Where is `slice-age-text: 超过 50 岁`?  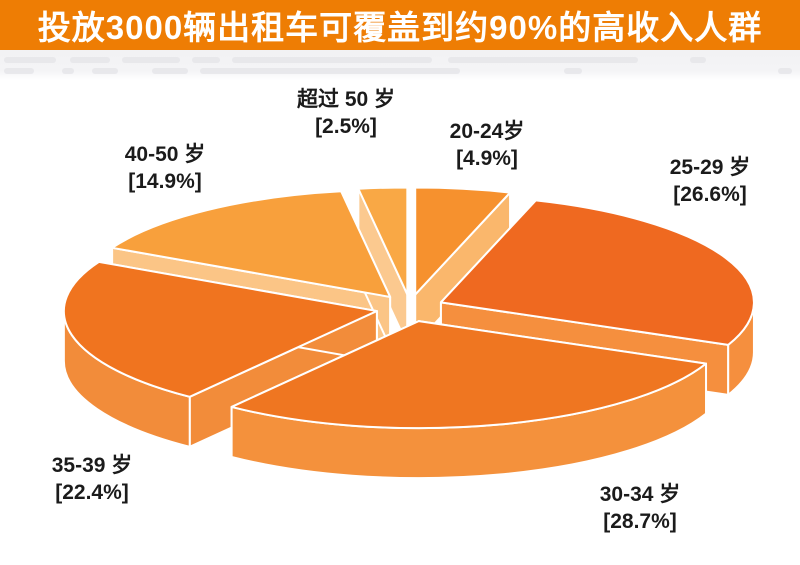 slice-age-text: 超过 50 岁 is located at coordinates (346, 99).